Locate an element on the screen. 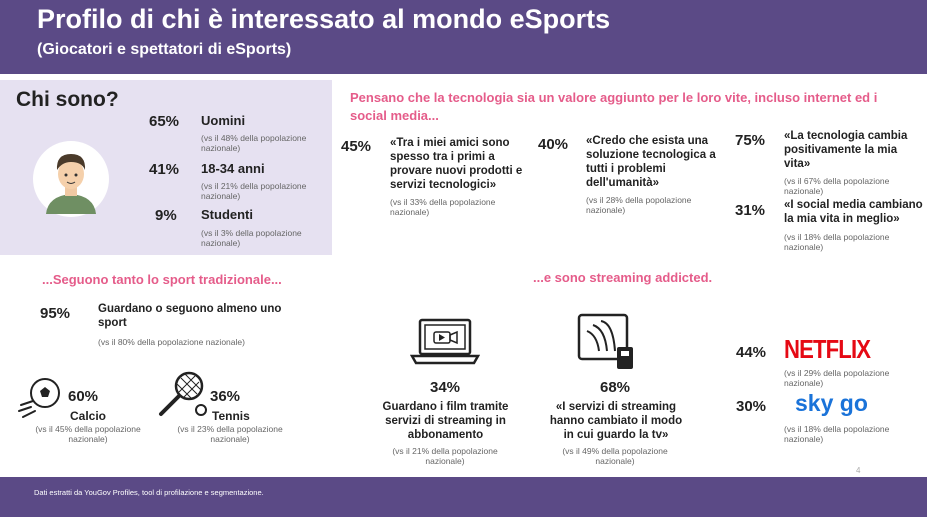 This screenshot has width=927, height=517. stream-note-1: (vs il 21% della popolazione nazionale) is located at coordinates (445, 456).